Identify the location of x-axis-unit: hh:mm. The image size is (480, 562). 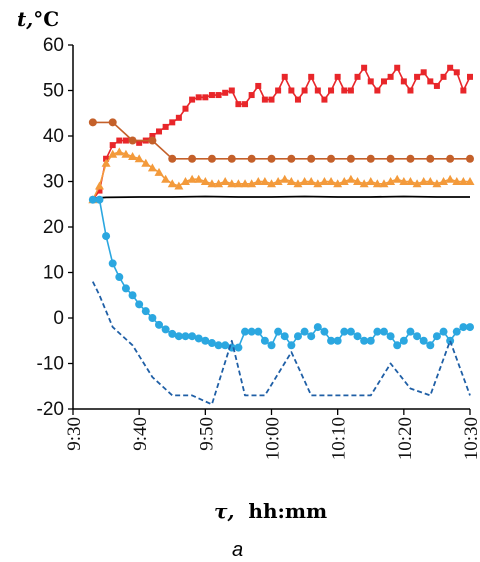
(287, 511).